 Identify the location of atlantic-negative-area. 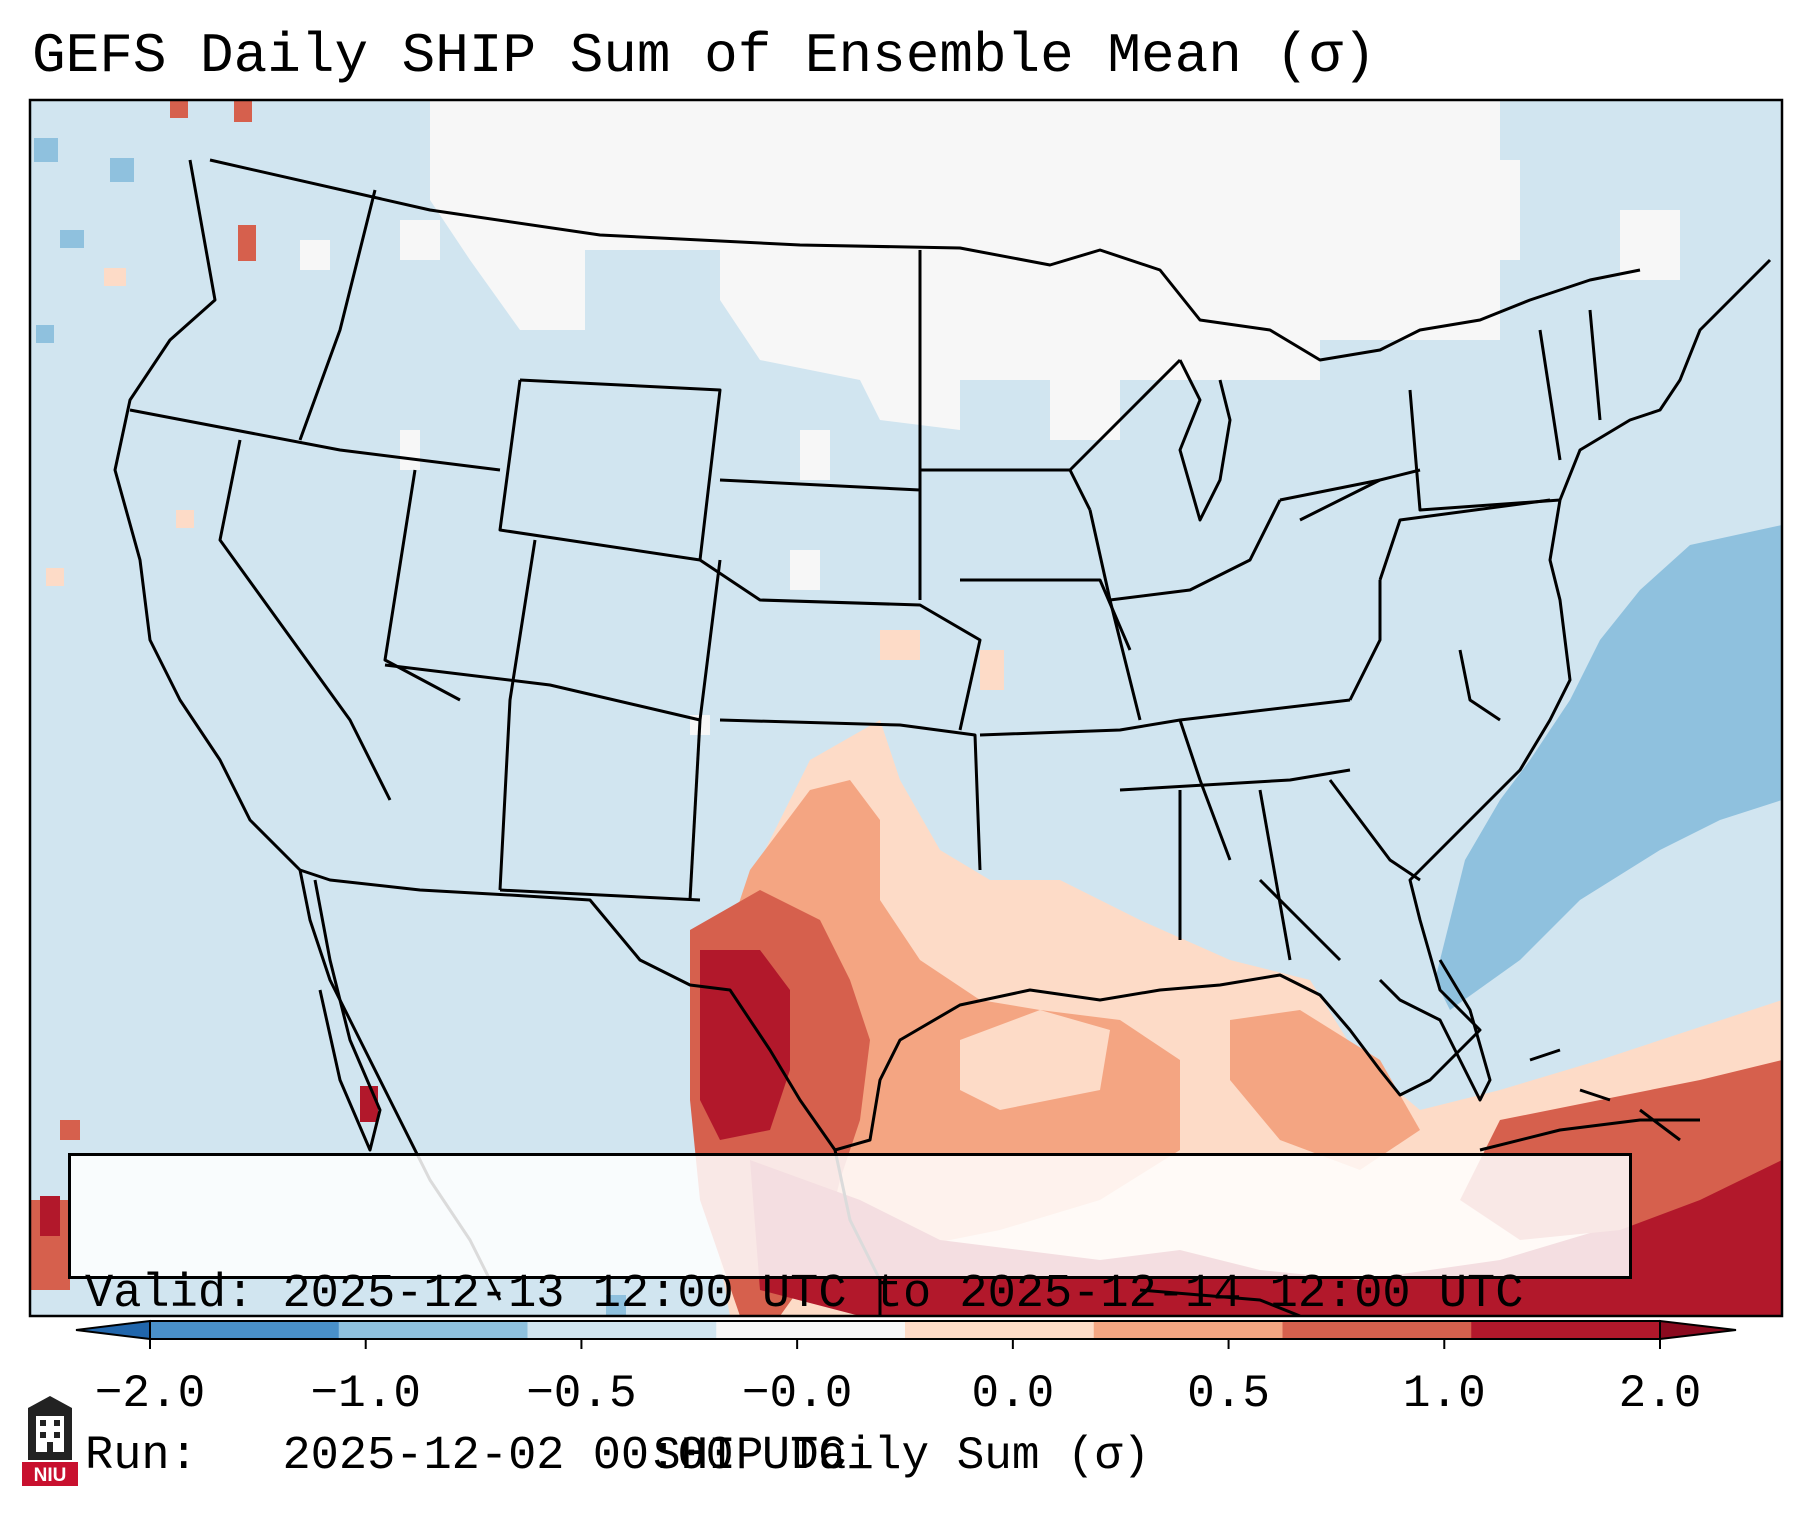
(1608, 767).